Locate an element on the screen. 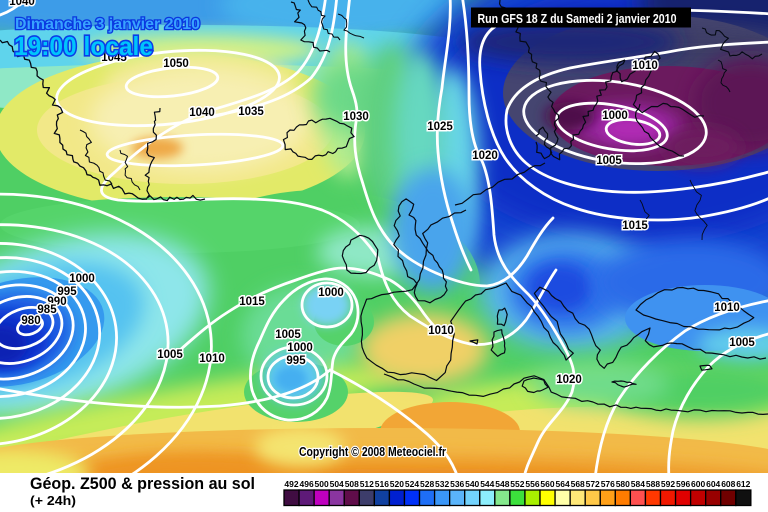 The height and width of the screenshot is (512, 768). svg-text: 1045 is located at coordinates (114, 58).